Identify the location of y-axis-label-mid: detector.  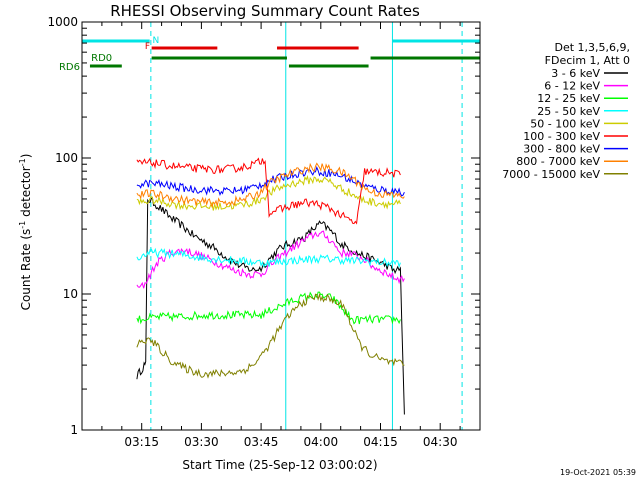
(26, 193).